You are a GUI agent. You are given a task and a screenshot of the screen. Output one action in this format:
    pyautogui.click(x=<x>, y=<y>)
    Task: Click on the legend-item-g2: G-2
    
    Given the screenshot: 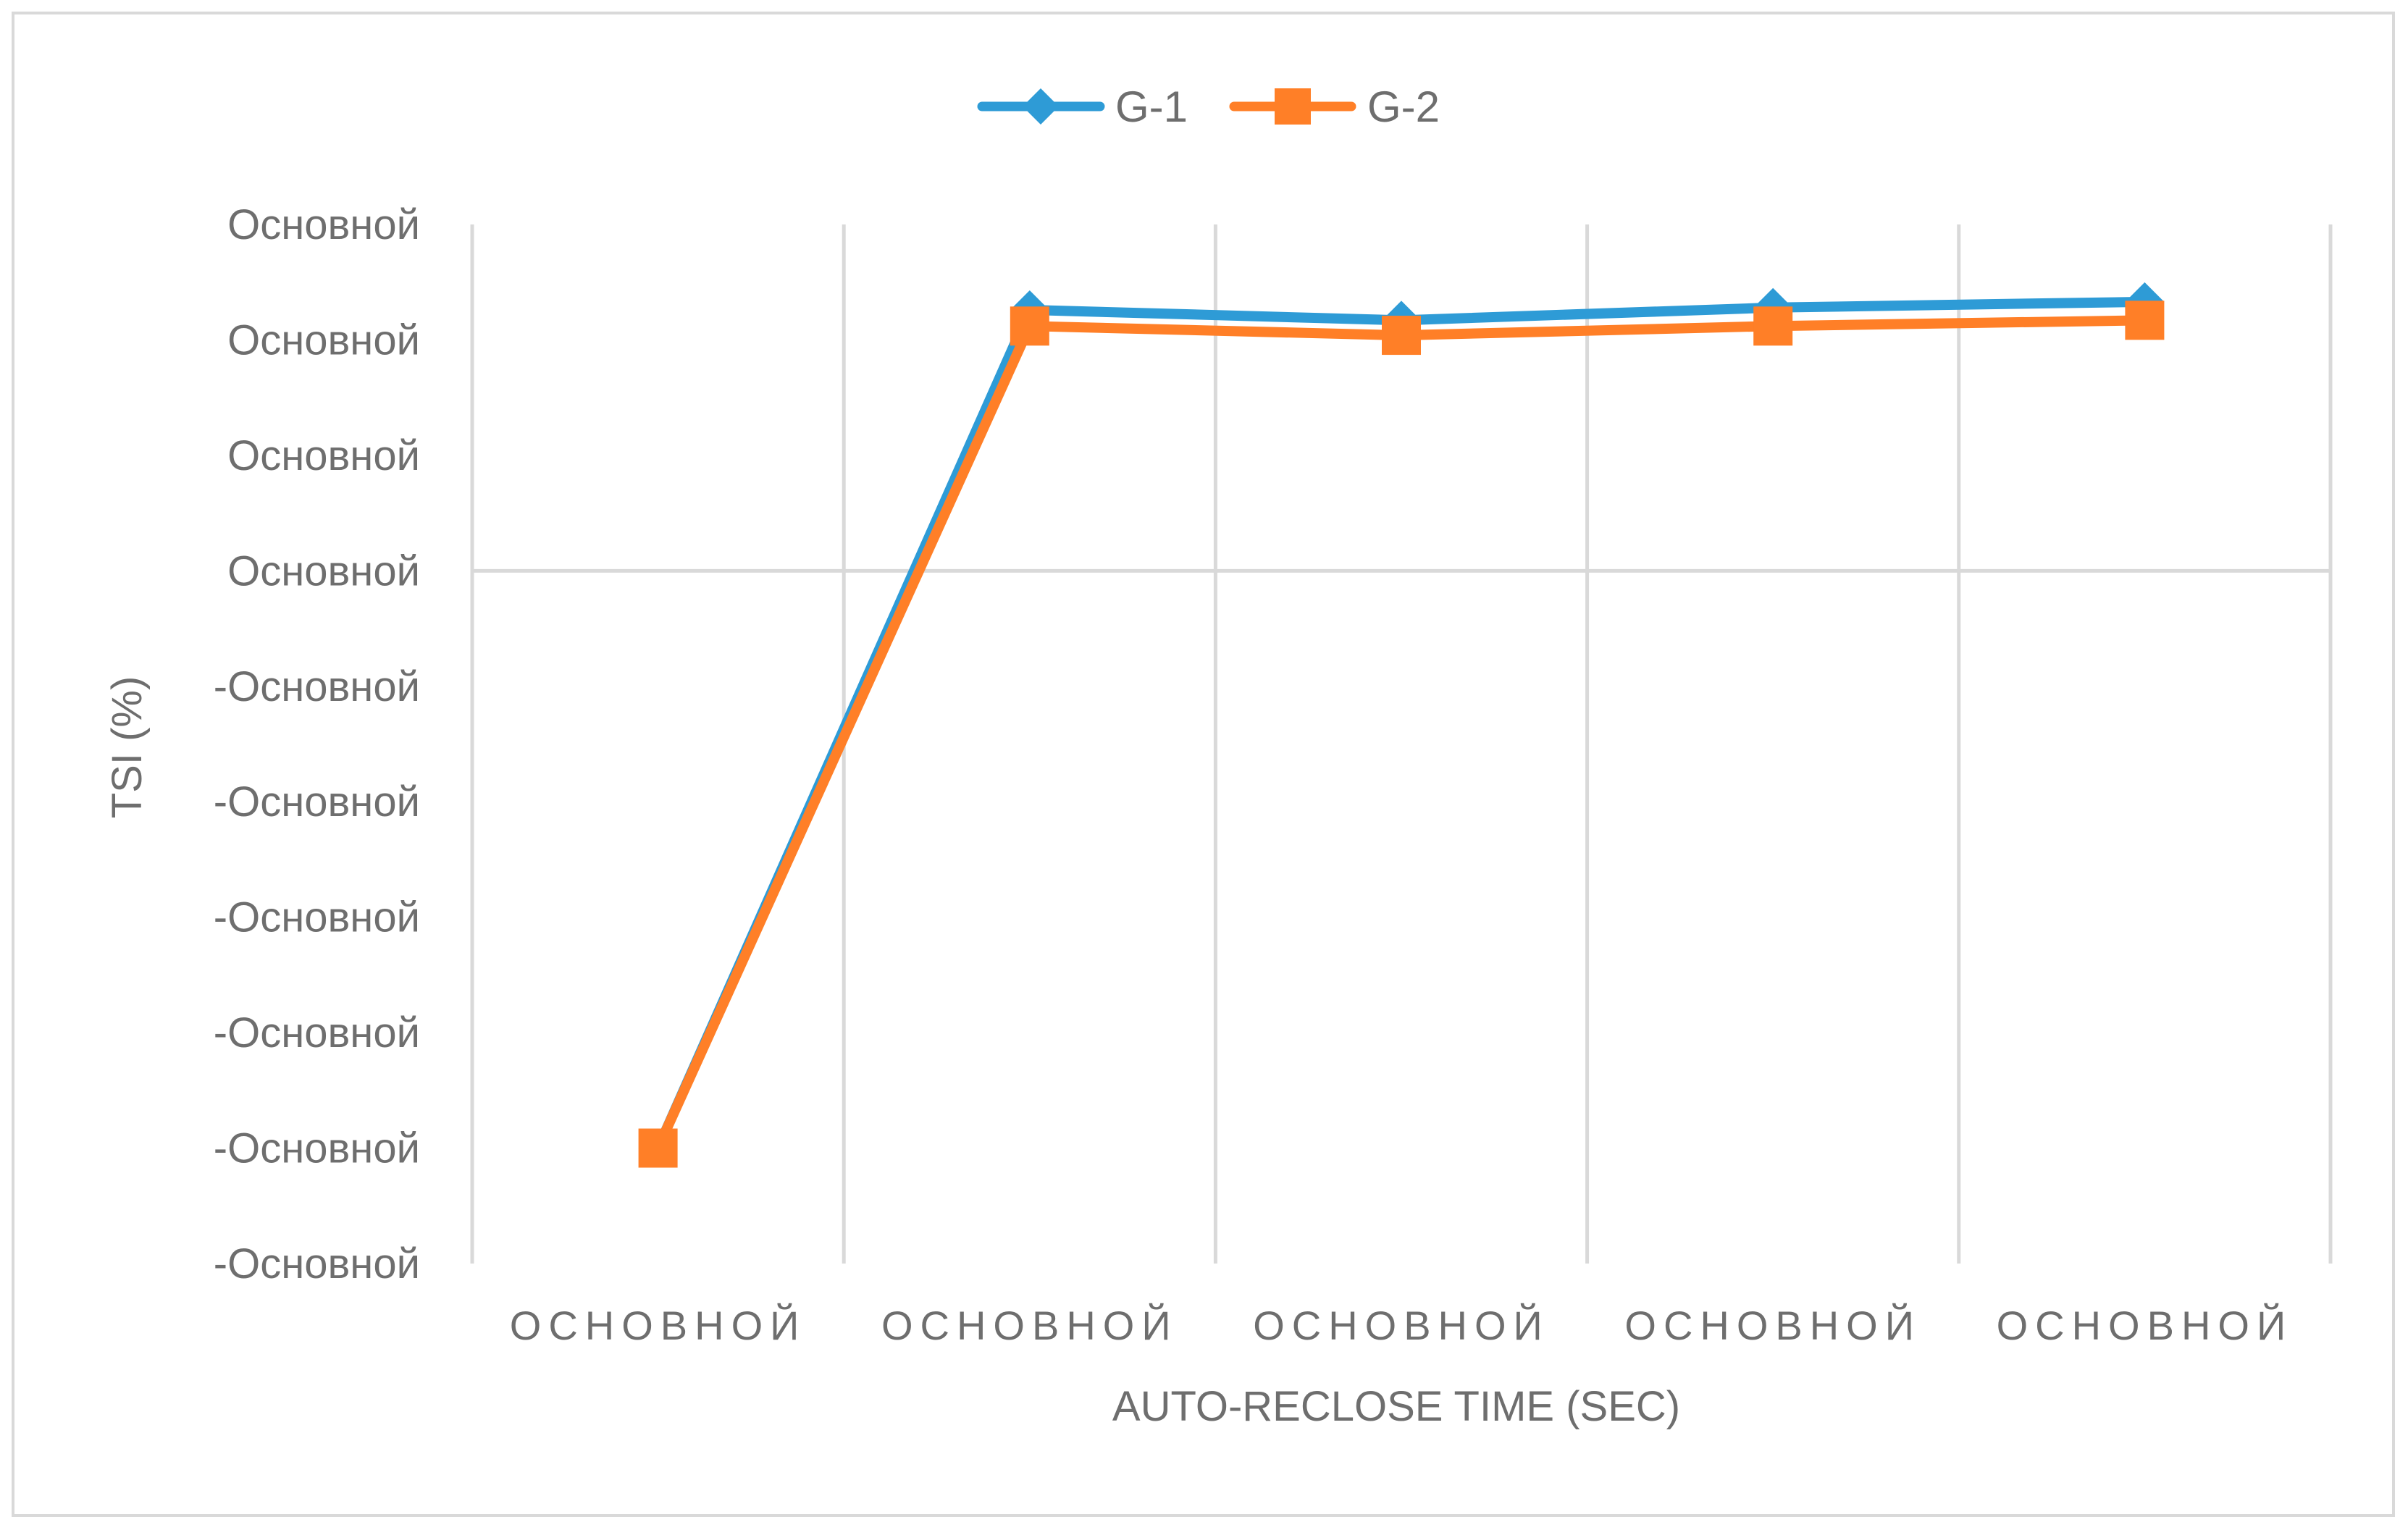 What is the action you would take?
    pyautogui.click(x=1335, y=107)
    